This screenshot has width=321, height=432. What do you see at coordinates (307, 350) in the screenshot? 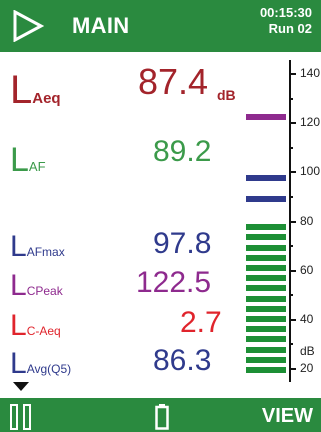
I see `scale-unit-label: dB` at bounding box center [307, 350].